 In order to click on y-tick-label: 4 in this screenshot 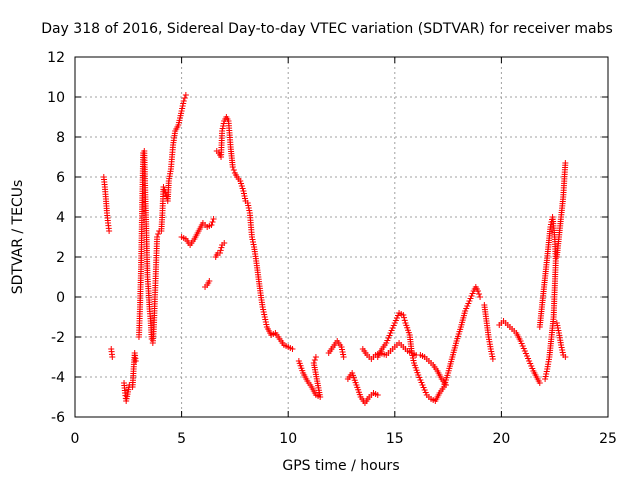, I will do `click(60, 218)`.